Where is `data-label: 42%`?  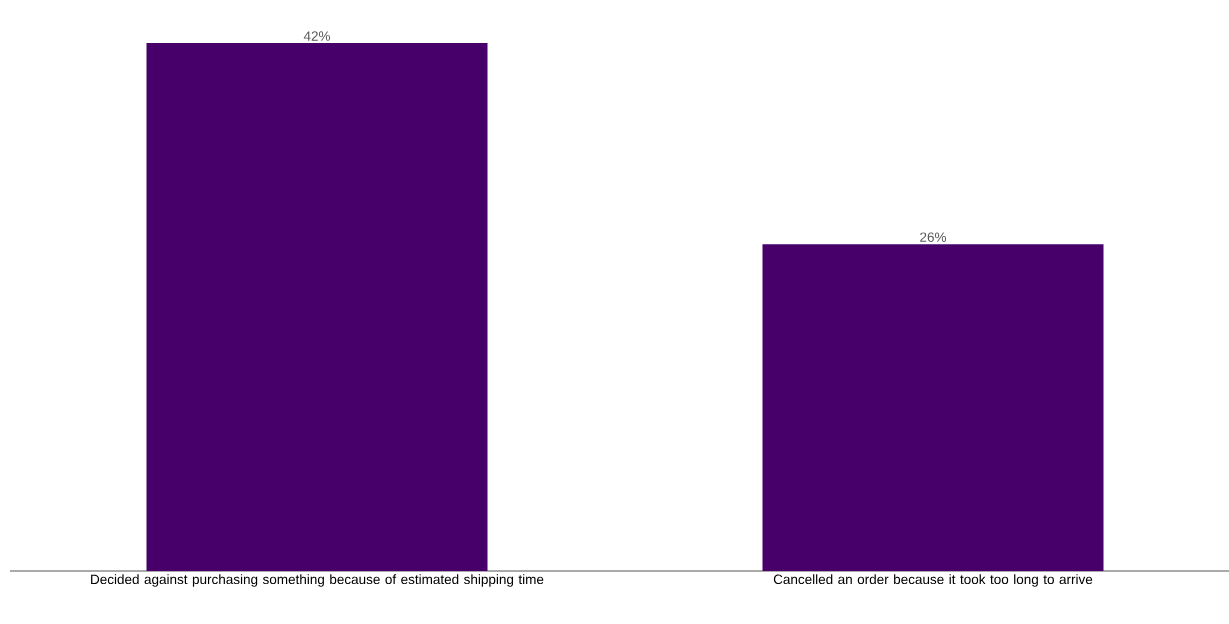 data-label: 42% is located at coordinates (317, 36).